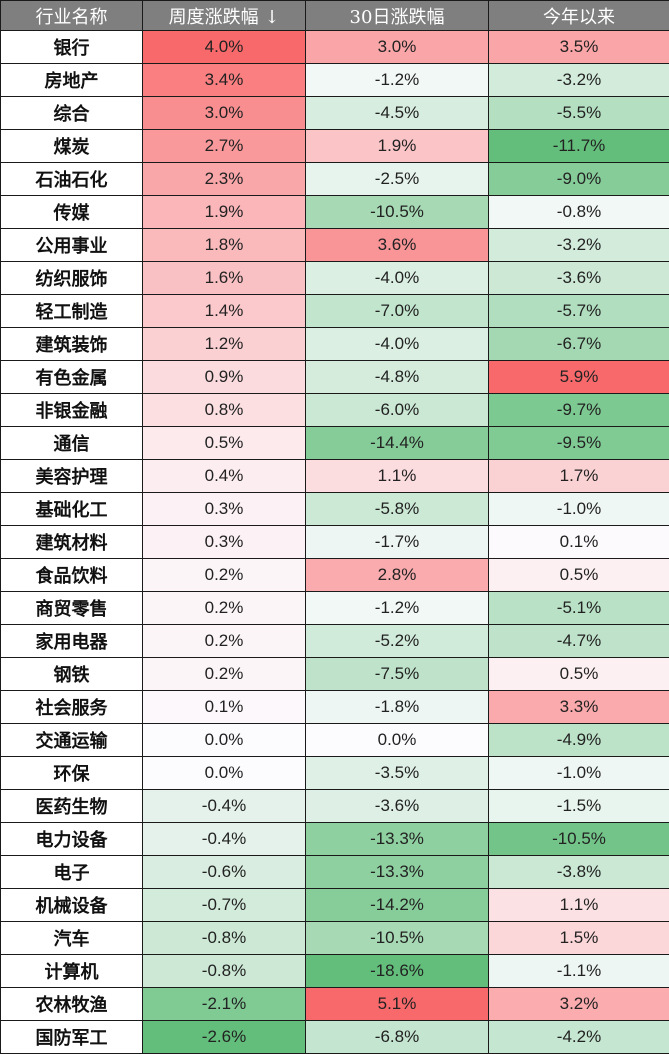 The height and width of the screenshot is (1054, 669). What do you see at coordinates (579, 16) in the screenshot?
I see `header-ytd-change: 今年以来` at bounding box center [579, 16].